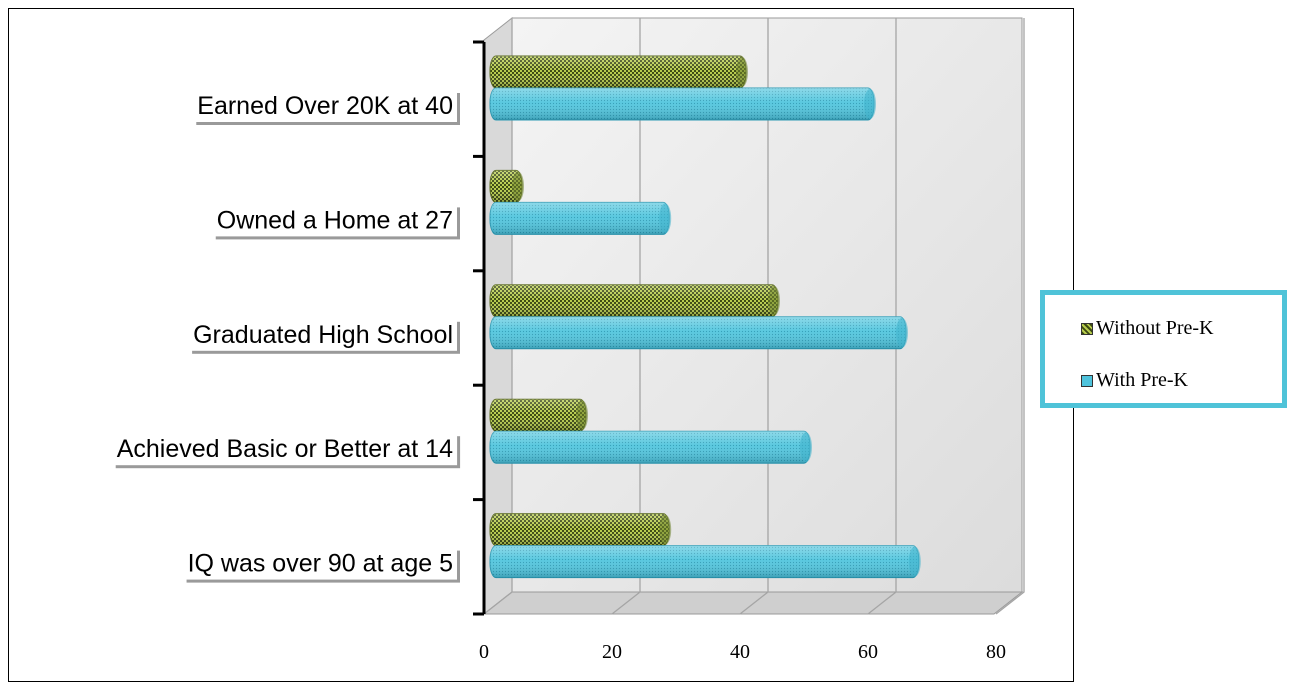  I want to click on category-label: IQ was over 90 at age 5, so click(320, 564).